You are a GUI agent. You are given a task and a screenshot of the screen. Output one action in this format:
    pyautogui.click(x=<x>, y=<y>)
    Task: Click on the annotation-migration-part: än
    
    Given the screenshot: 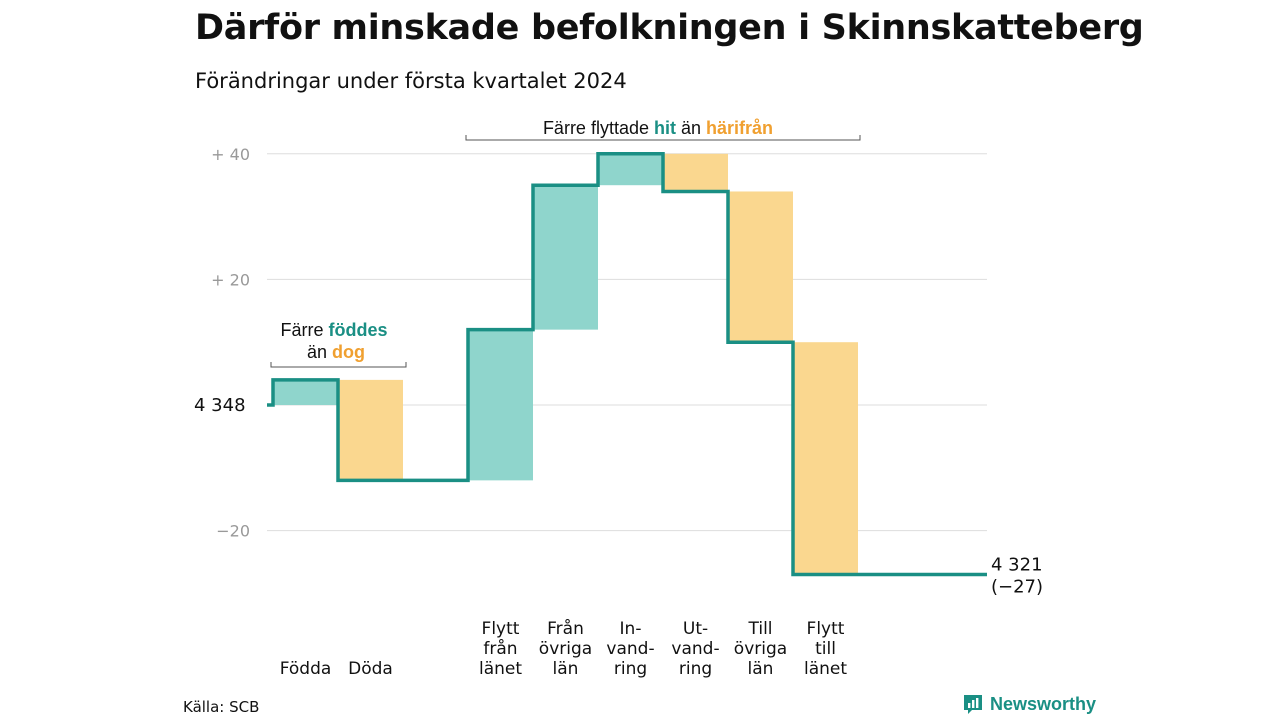 What is the action you would take?
    pyautogui.click(x=691, y=128)
    